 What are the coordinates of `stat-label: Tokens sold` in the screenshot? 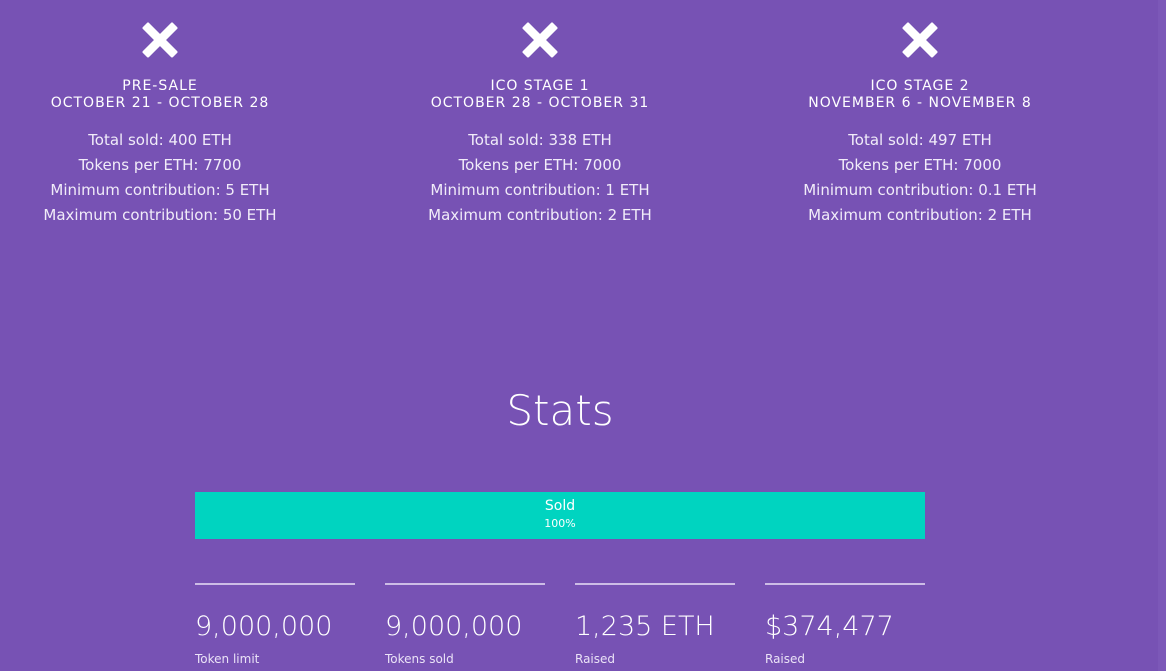 It's located at (419, 659).